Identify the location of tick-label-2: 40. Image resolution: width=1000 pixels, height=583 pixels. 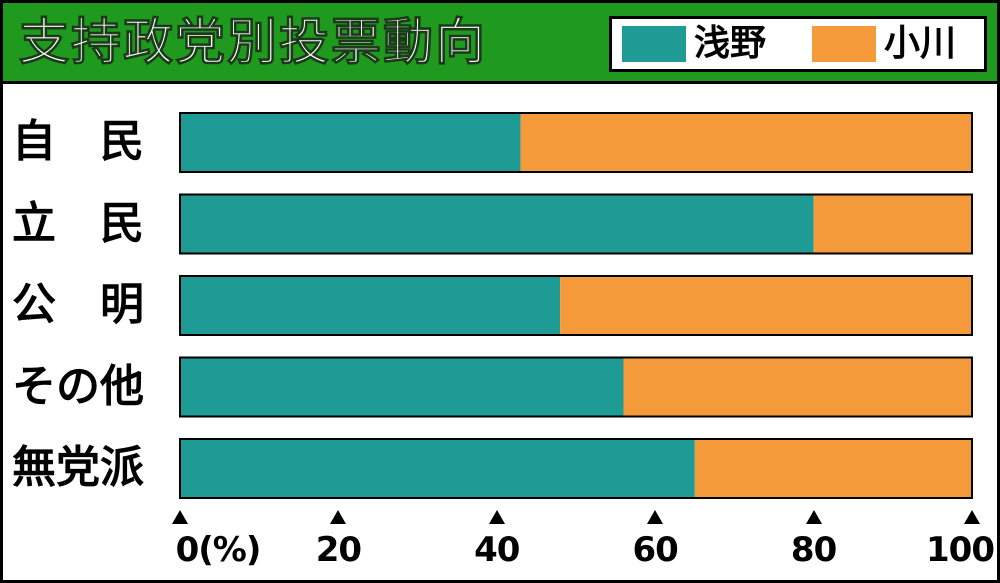
(497, 550).